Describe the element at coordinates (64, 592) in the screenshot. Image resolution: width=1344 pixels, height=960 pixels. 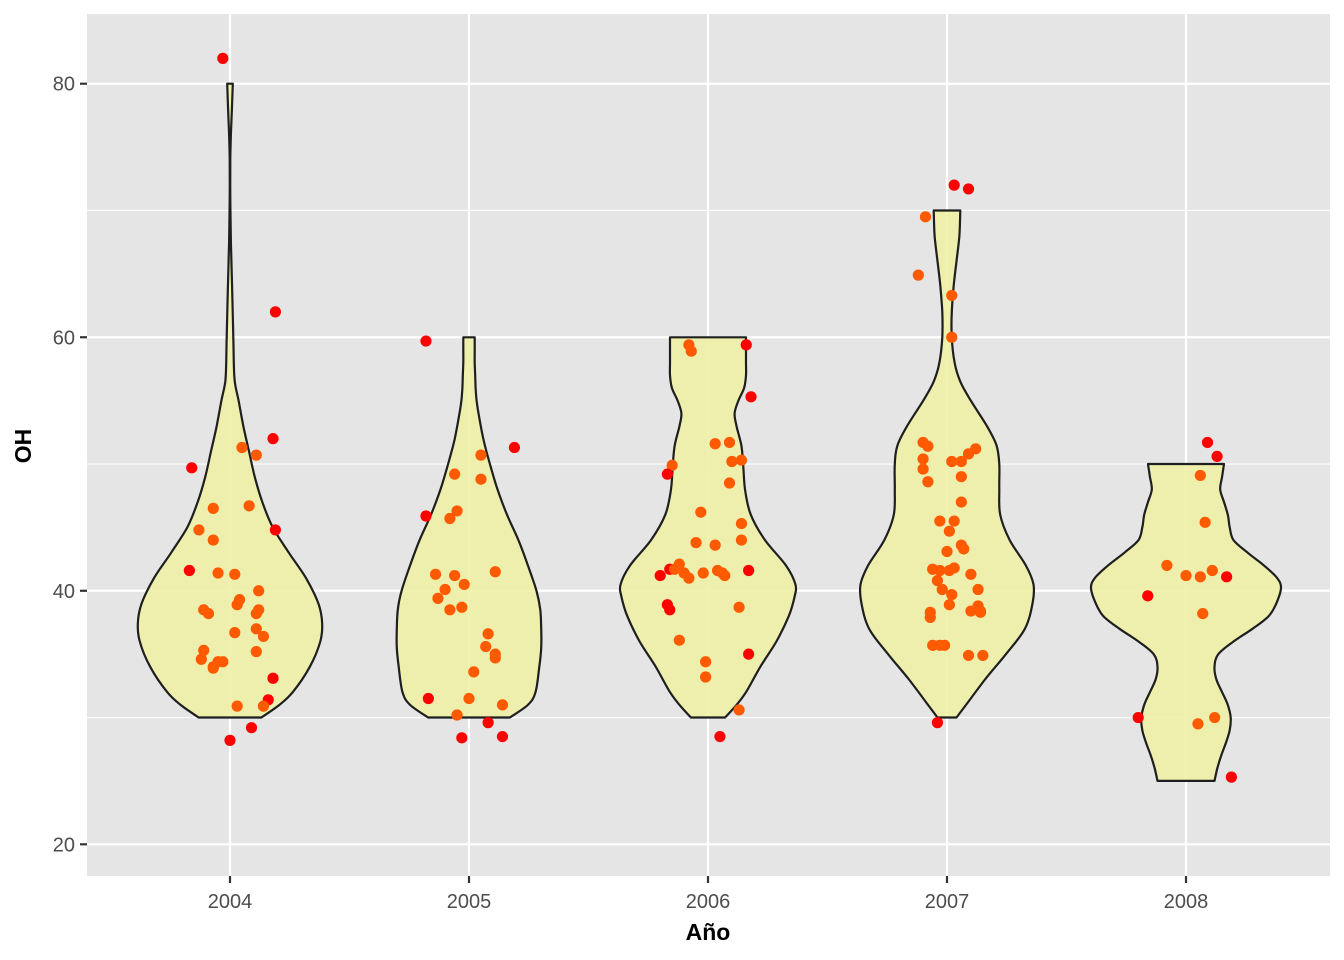
I see `y-tick-label: 40` at that location.